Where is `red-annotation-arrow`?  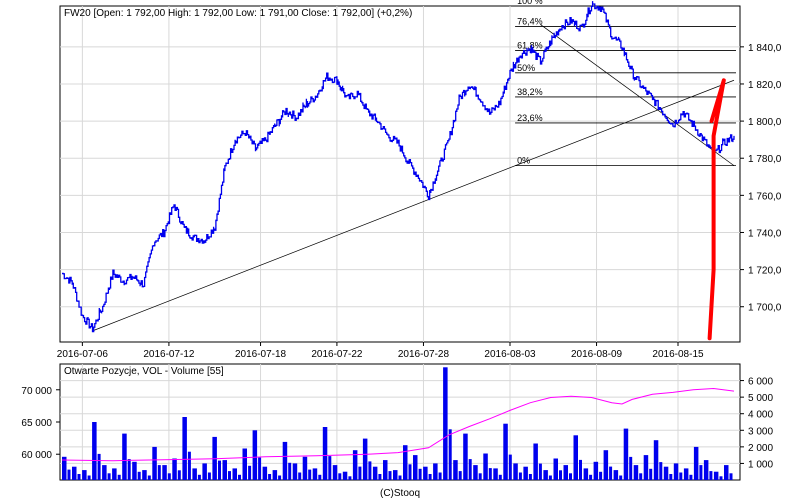
red-annotation-arrow is located at coordinates (716, 209).